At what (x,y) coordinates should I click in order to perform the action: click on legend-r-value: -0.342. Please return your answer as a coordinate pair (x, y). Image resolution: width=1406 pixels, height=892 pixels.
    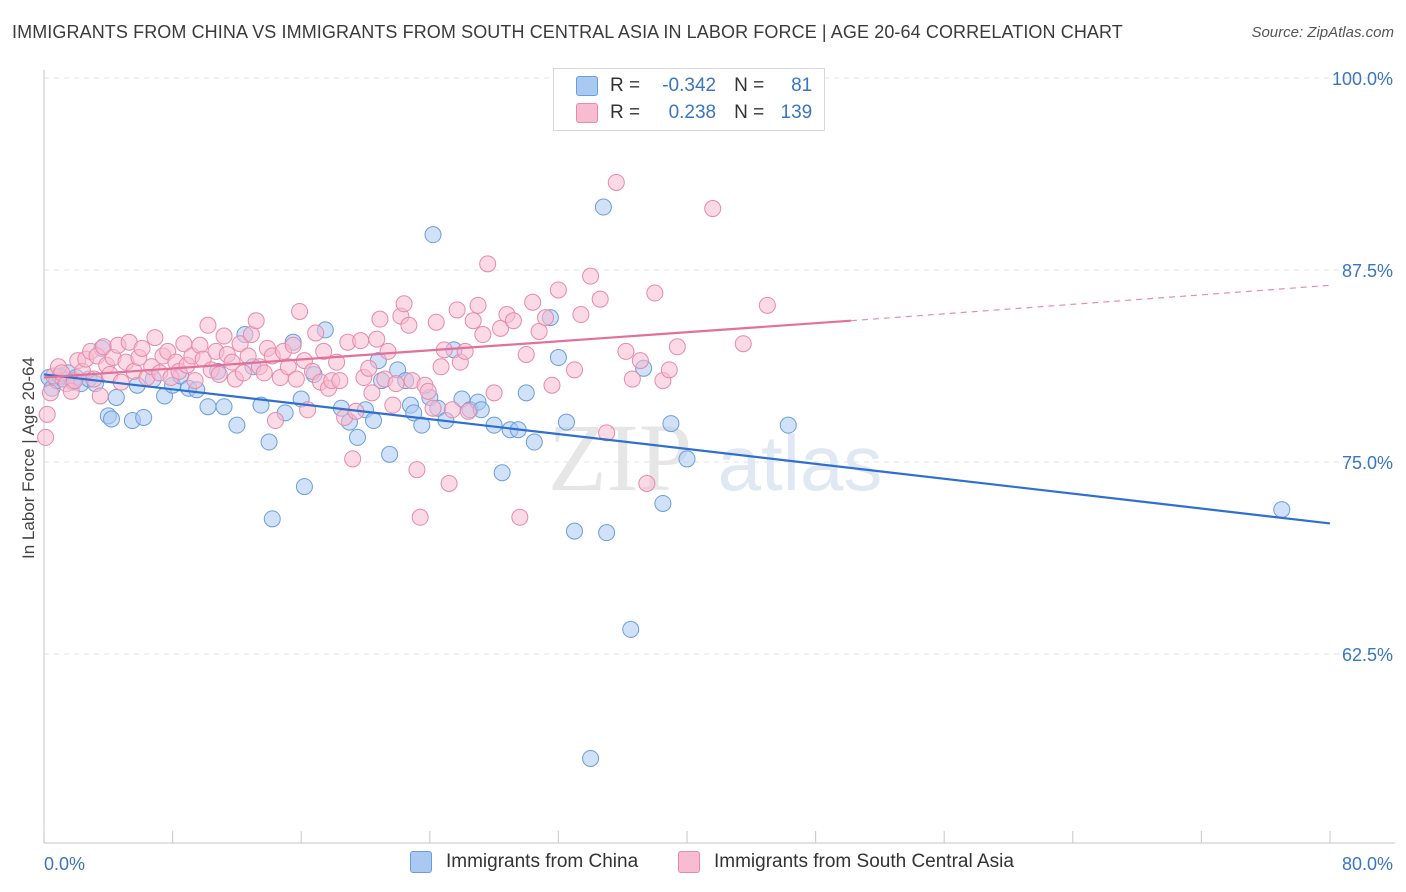
    Looking at the image, I should click on (689, 85).